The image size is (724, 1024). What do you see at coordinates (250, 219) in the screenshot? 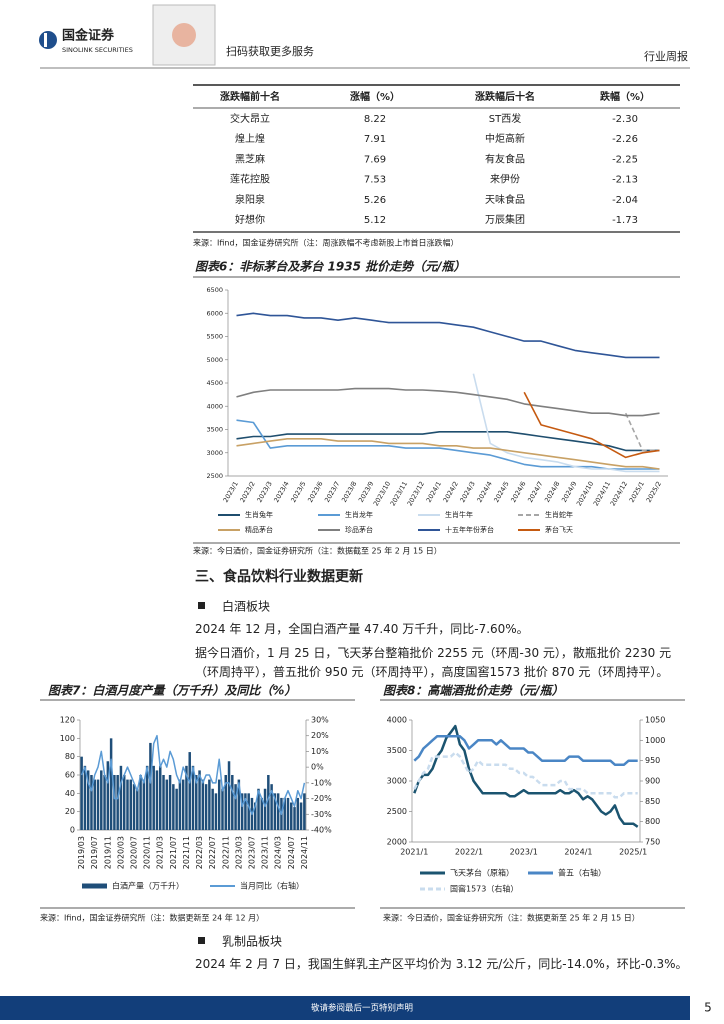
I see `table-cell: 好想你` at bounding box center [250, 219].